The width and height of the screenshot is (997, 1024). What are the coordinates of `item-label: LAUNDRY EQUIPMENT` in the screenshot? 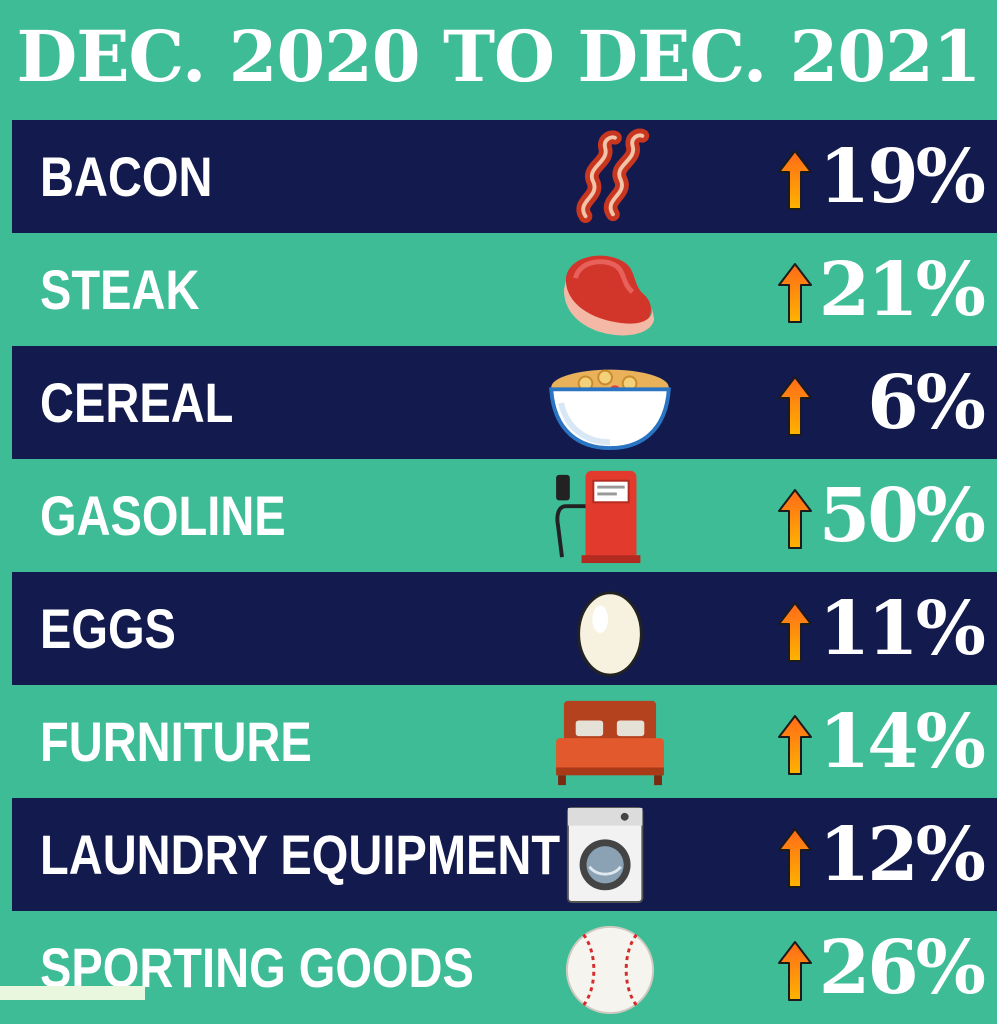 It's located at (300, 854).